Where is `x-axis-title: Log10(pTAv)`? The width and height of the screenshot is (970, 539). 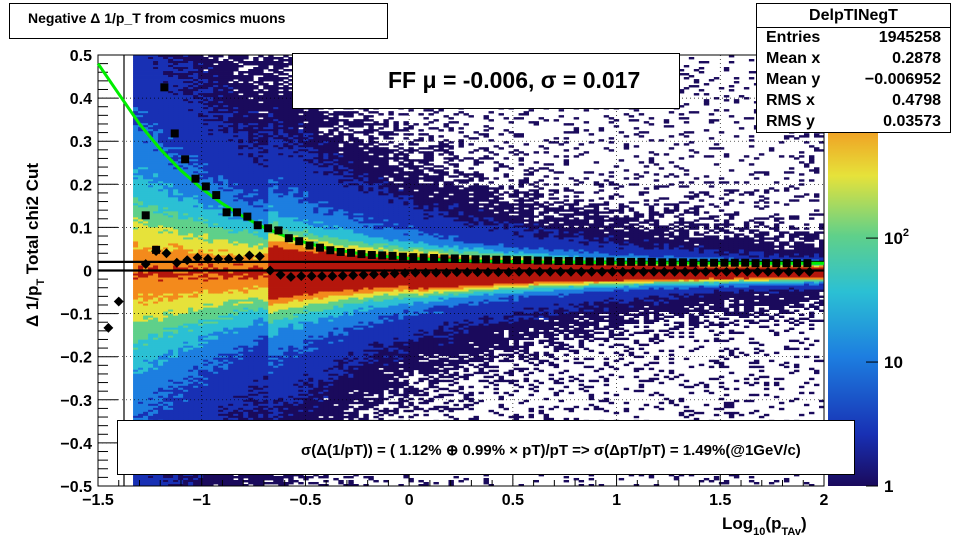 x-axis-title: Log10(pTAv) is located at coordinates (764, 526).